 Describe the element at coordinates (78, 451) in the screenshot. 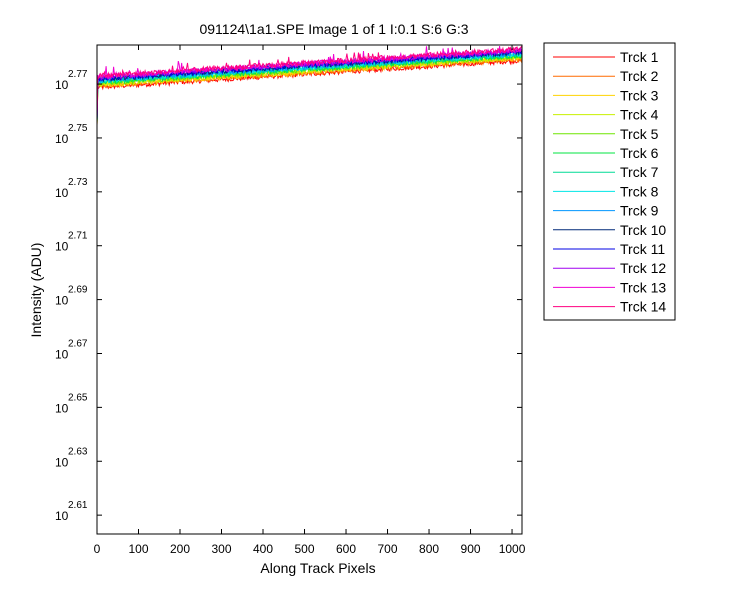

I see `y-tick-label-exponent: 2.63` at that location.